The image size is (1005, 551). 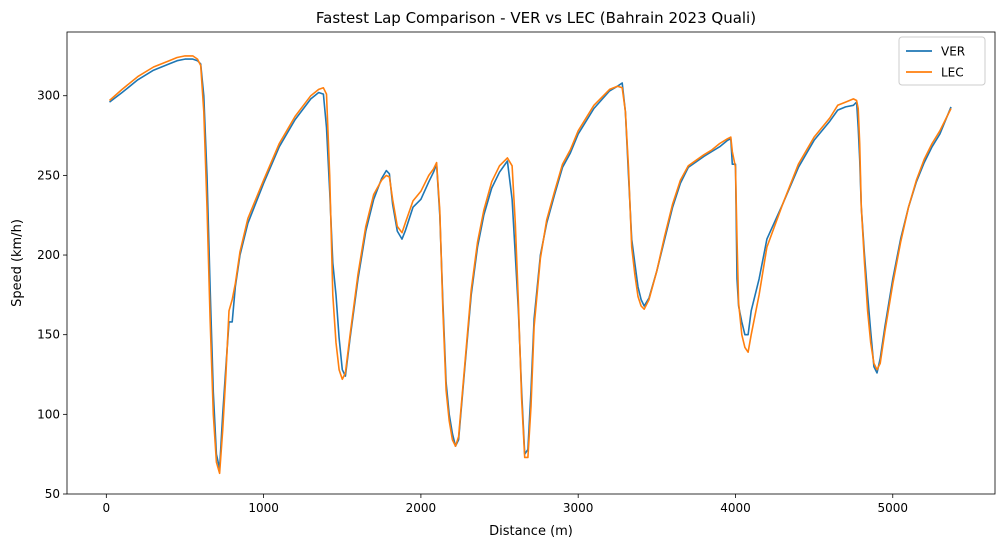 I want to click on legend: VER LEC, so click(x=942, y=61).